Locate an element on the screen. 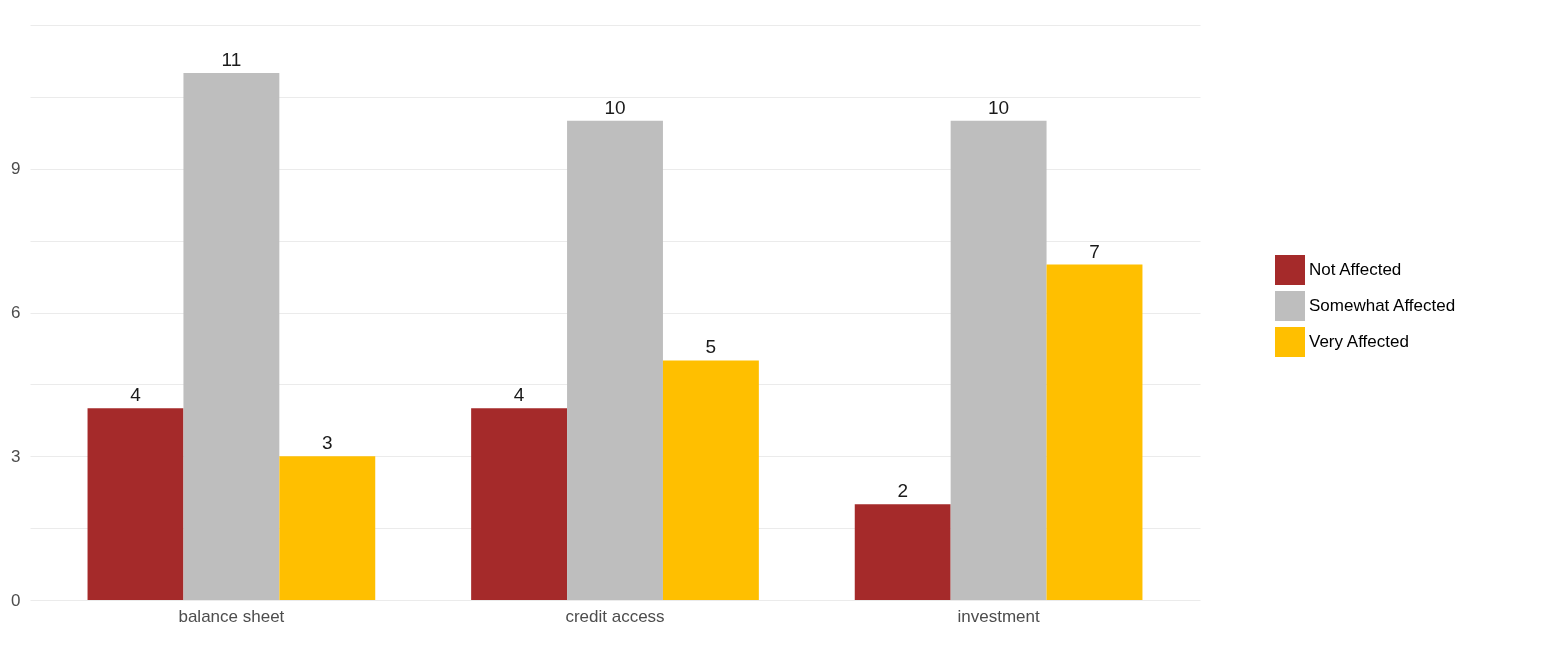  x-tick-label: investment is located at coordinates (998, 616).